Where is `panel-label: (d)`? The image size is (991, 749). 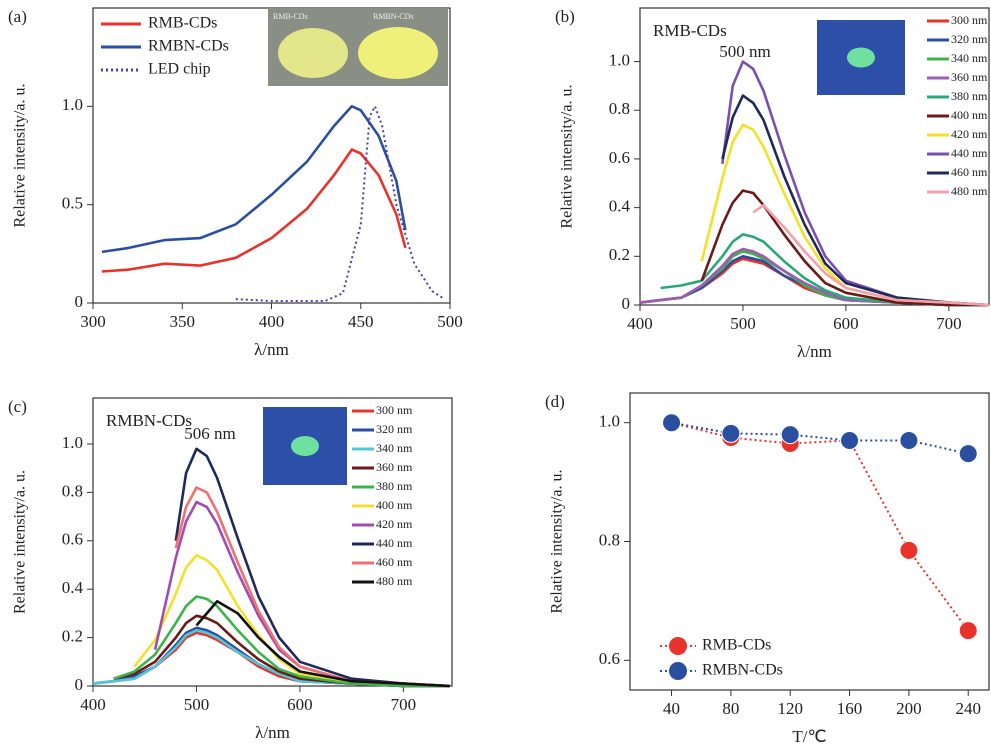
panel-label: (d) is located at coordinates (555, 401).